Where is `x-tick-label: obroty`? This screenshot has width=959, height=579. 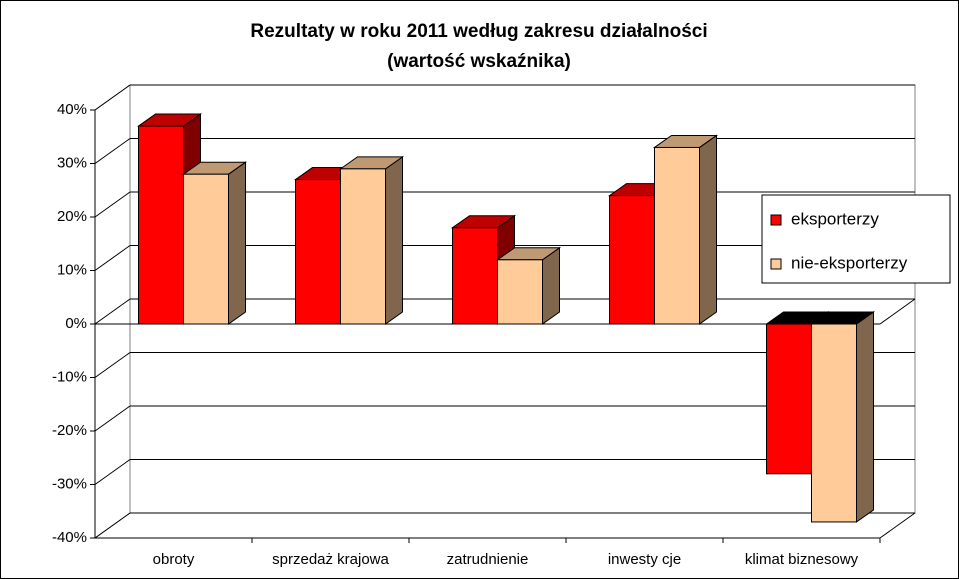
x-tick-label: obroty is located at coordinates (174, 559).